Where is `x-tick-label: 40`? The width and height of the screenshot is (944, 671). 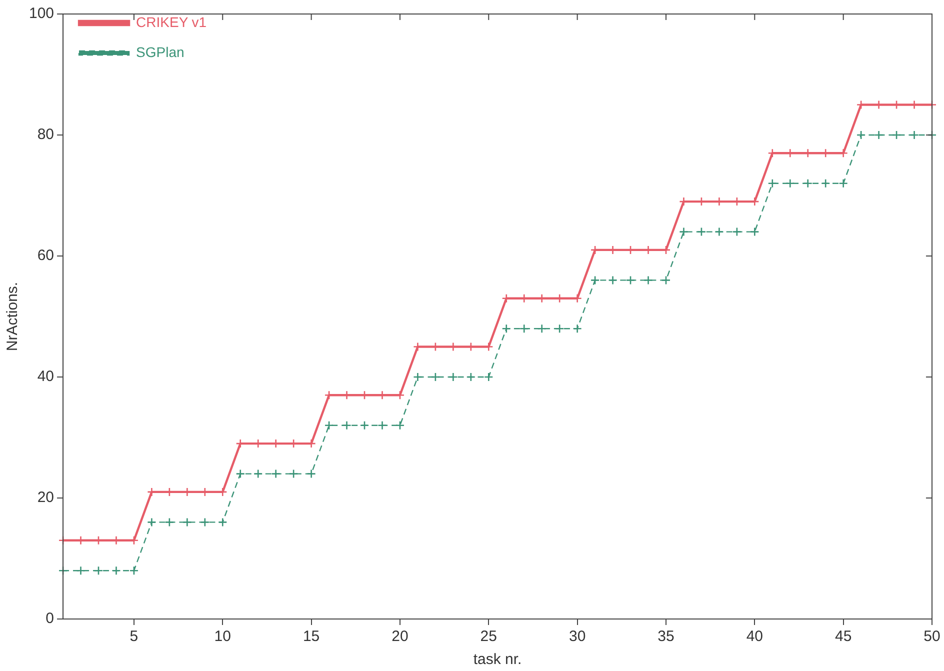
x-tick-label: 40 is located at coordinates (754, 637).